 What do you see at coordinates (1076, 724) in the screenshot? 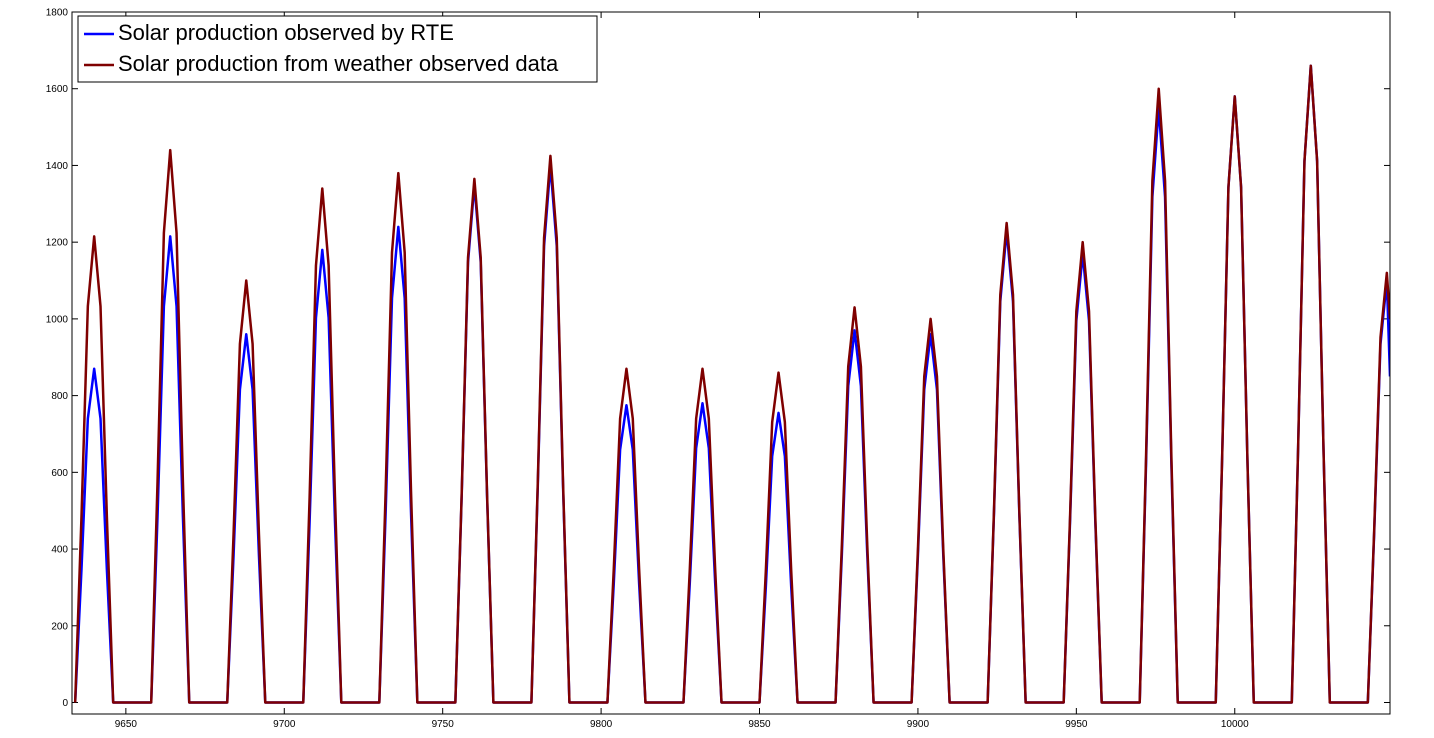
I see `x-tick-label: 9950` at bounding box center [1076, 724].